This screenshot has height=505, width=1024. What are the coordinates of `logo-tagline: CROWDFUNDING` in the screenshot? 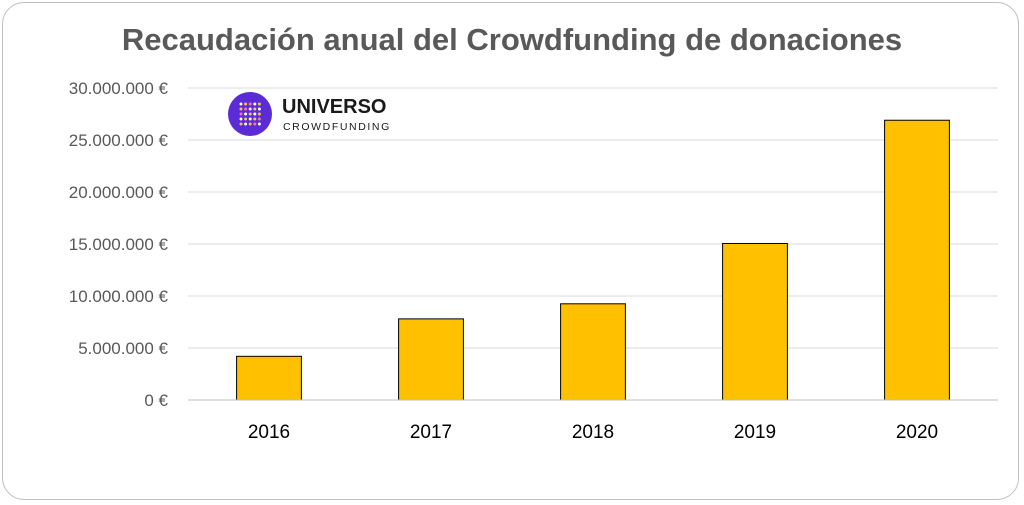 It's located at (337, 127).